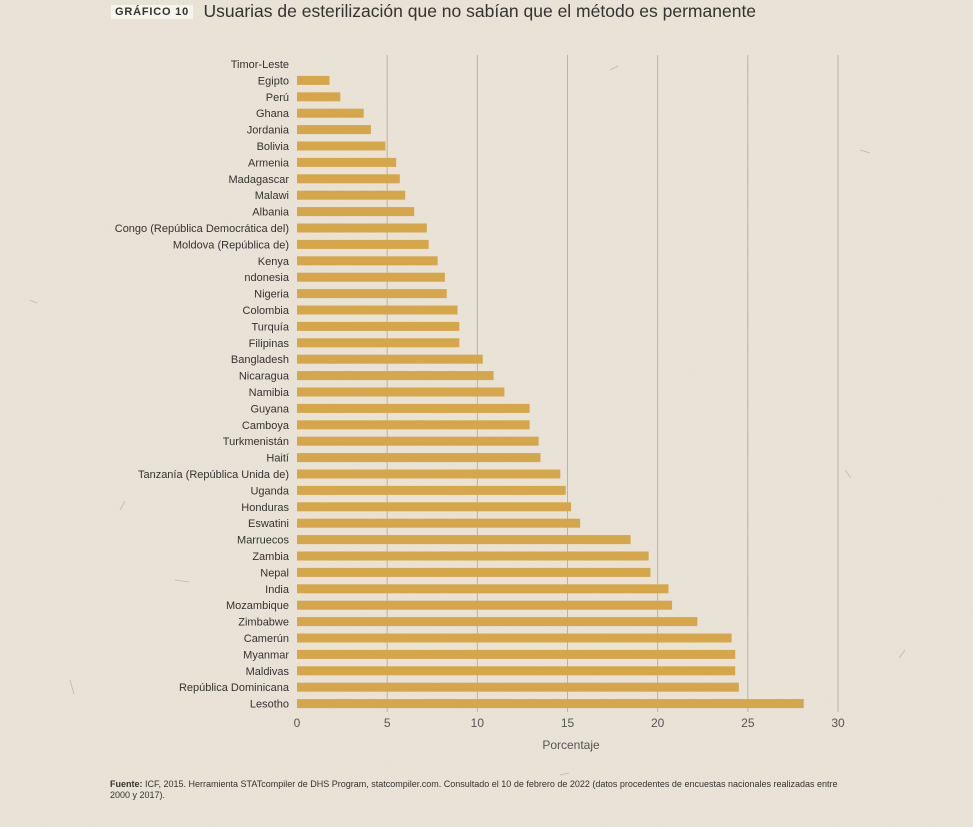 Image resolution: width=973 pixels, height=827 pixels. I want to click on category-label: Egipto, so click(273, 81).